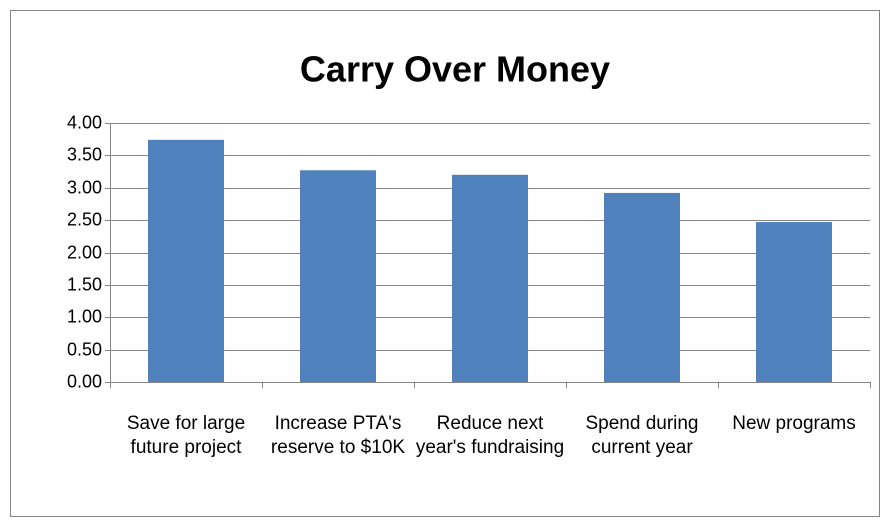 Image resolution: width=890 pixels, height=527 pixels. What do you see at coordinates (642, 435) in the screenshot?
I see `x-tick-label: Spend during current year` at bounding box center [642, 435].